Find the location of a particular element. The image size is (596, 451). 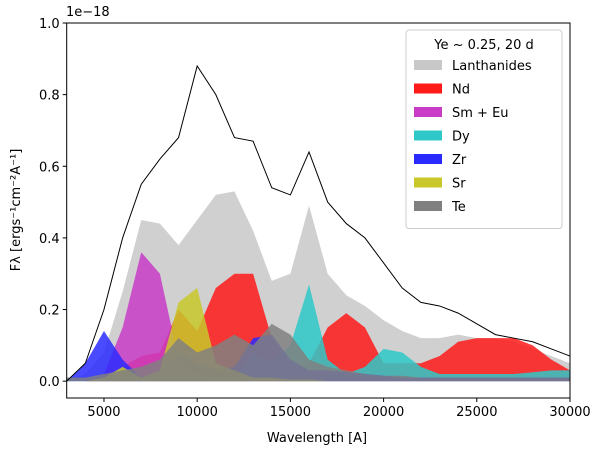

x-tick-label: 25000 is located at coordinates (476, 412).